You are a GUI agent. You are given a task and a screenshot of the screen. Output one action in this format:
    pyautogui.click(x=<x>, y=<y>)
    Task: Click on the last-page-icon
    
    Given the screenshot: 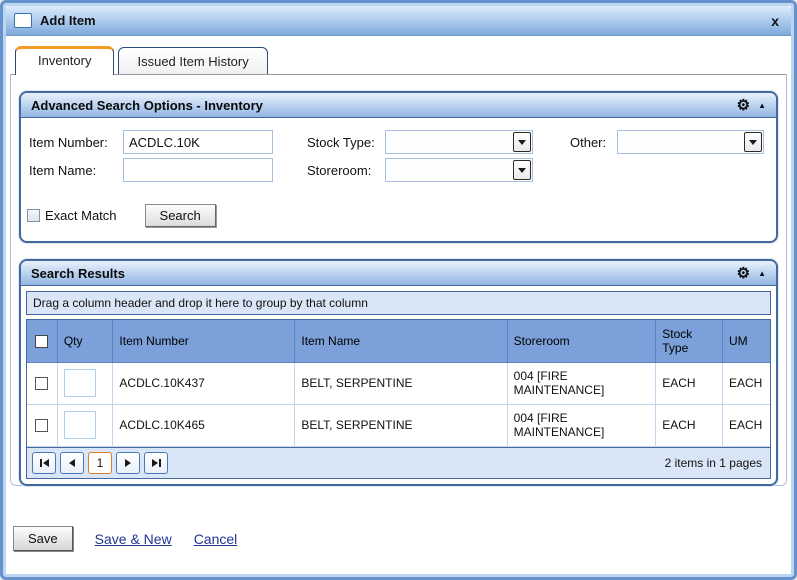 What is the action you would take?
    pyautogui.click(x=156, y=462)
    